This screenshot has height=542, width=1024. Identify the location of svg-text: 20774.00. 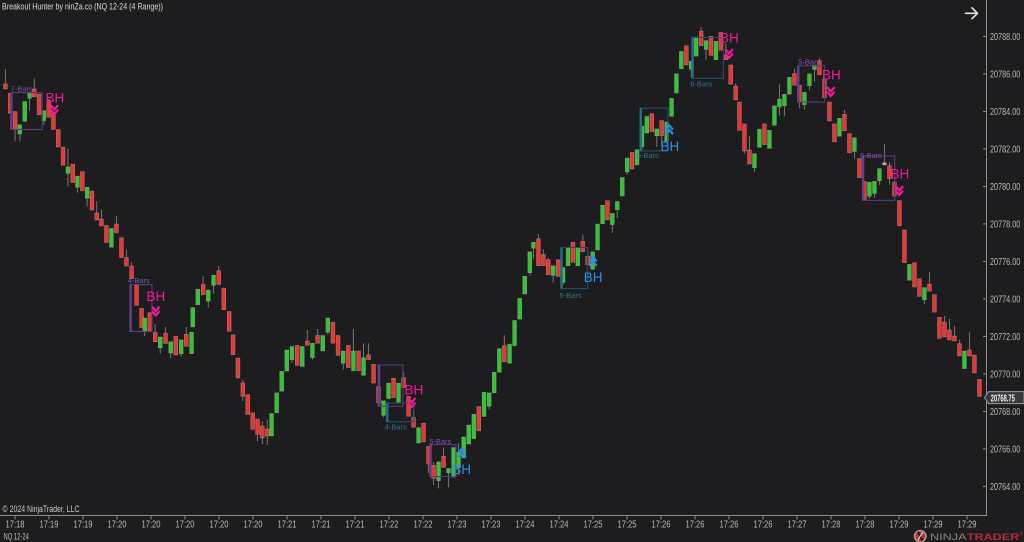
(1005, 300).